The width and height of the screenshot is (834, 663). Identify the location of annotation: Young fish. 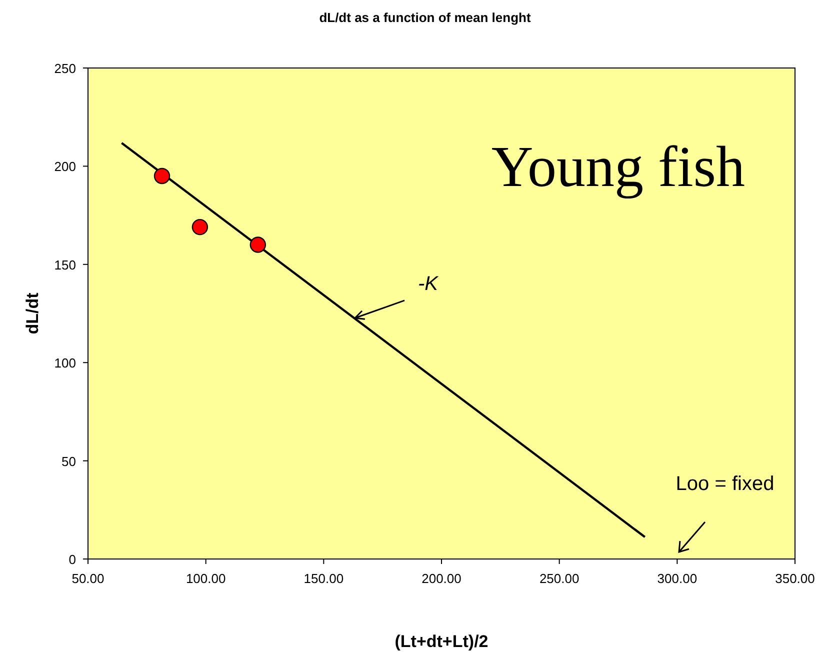
(618, 166).